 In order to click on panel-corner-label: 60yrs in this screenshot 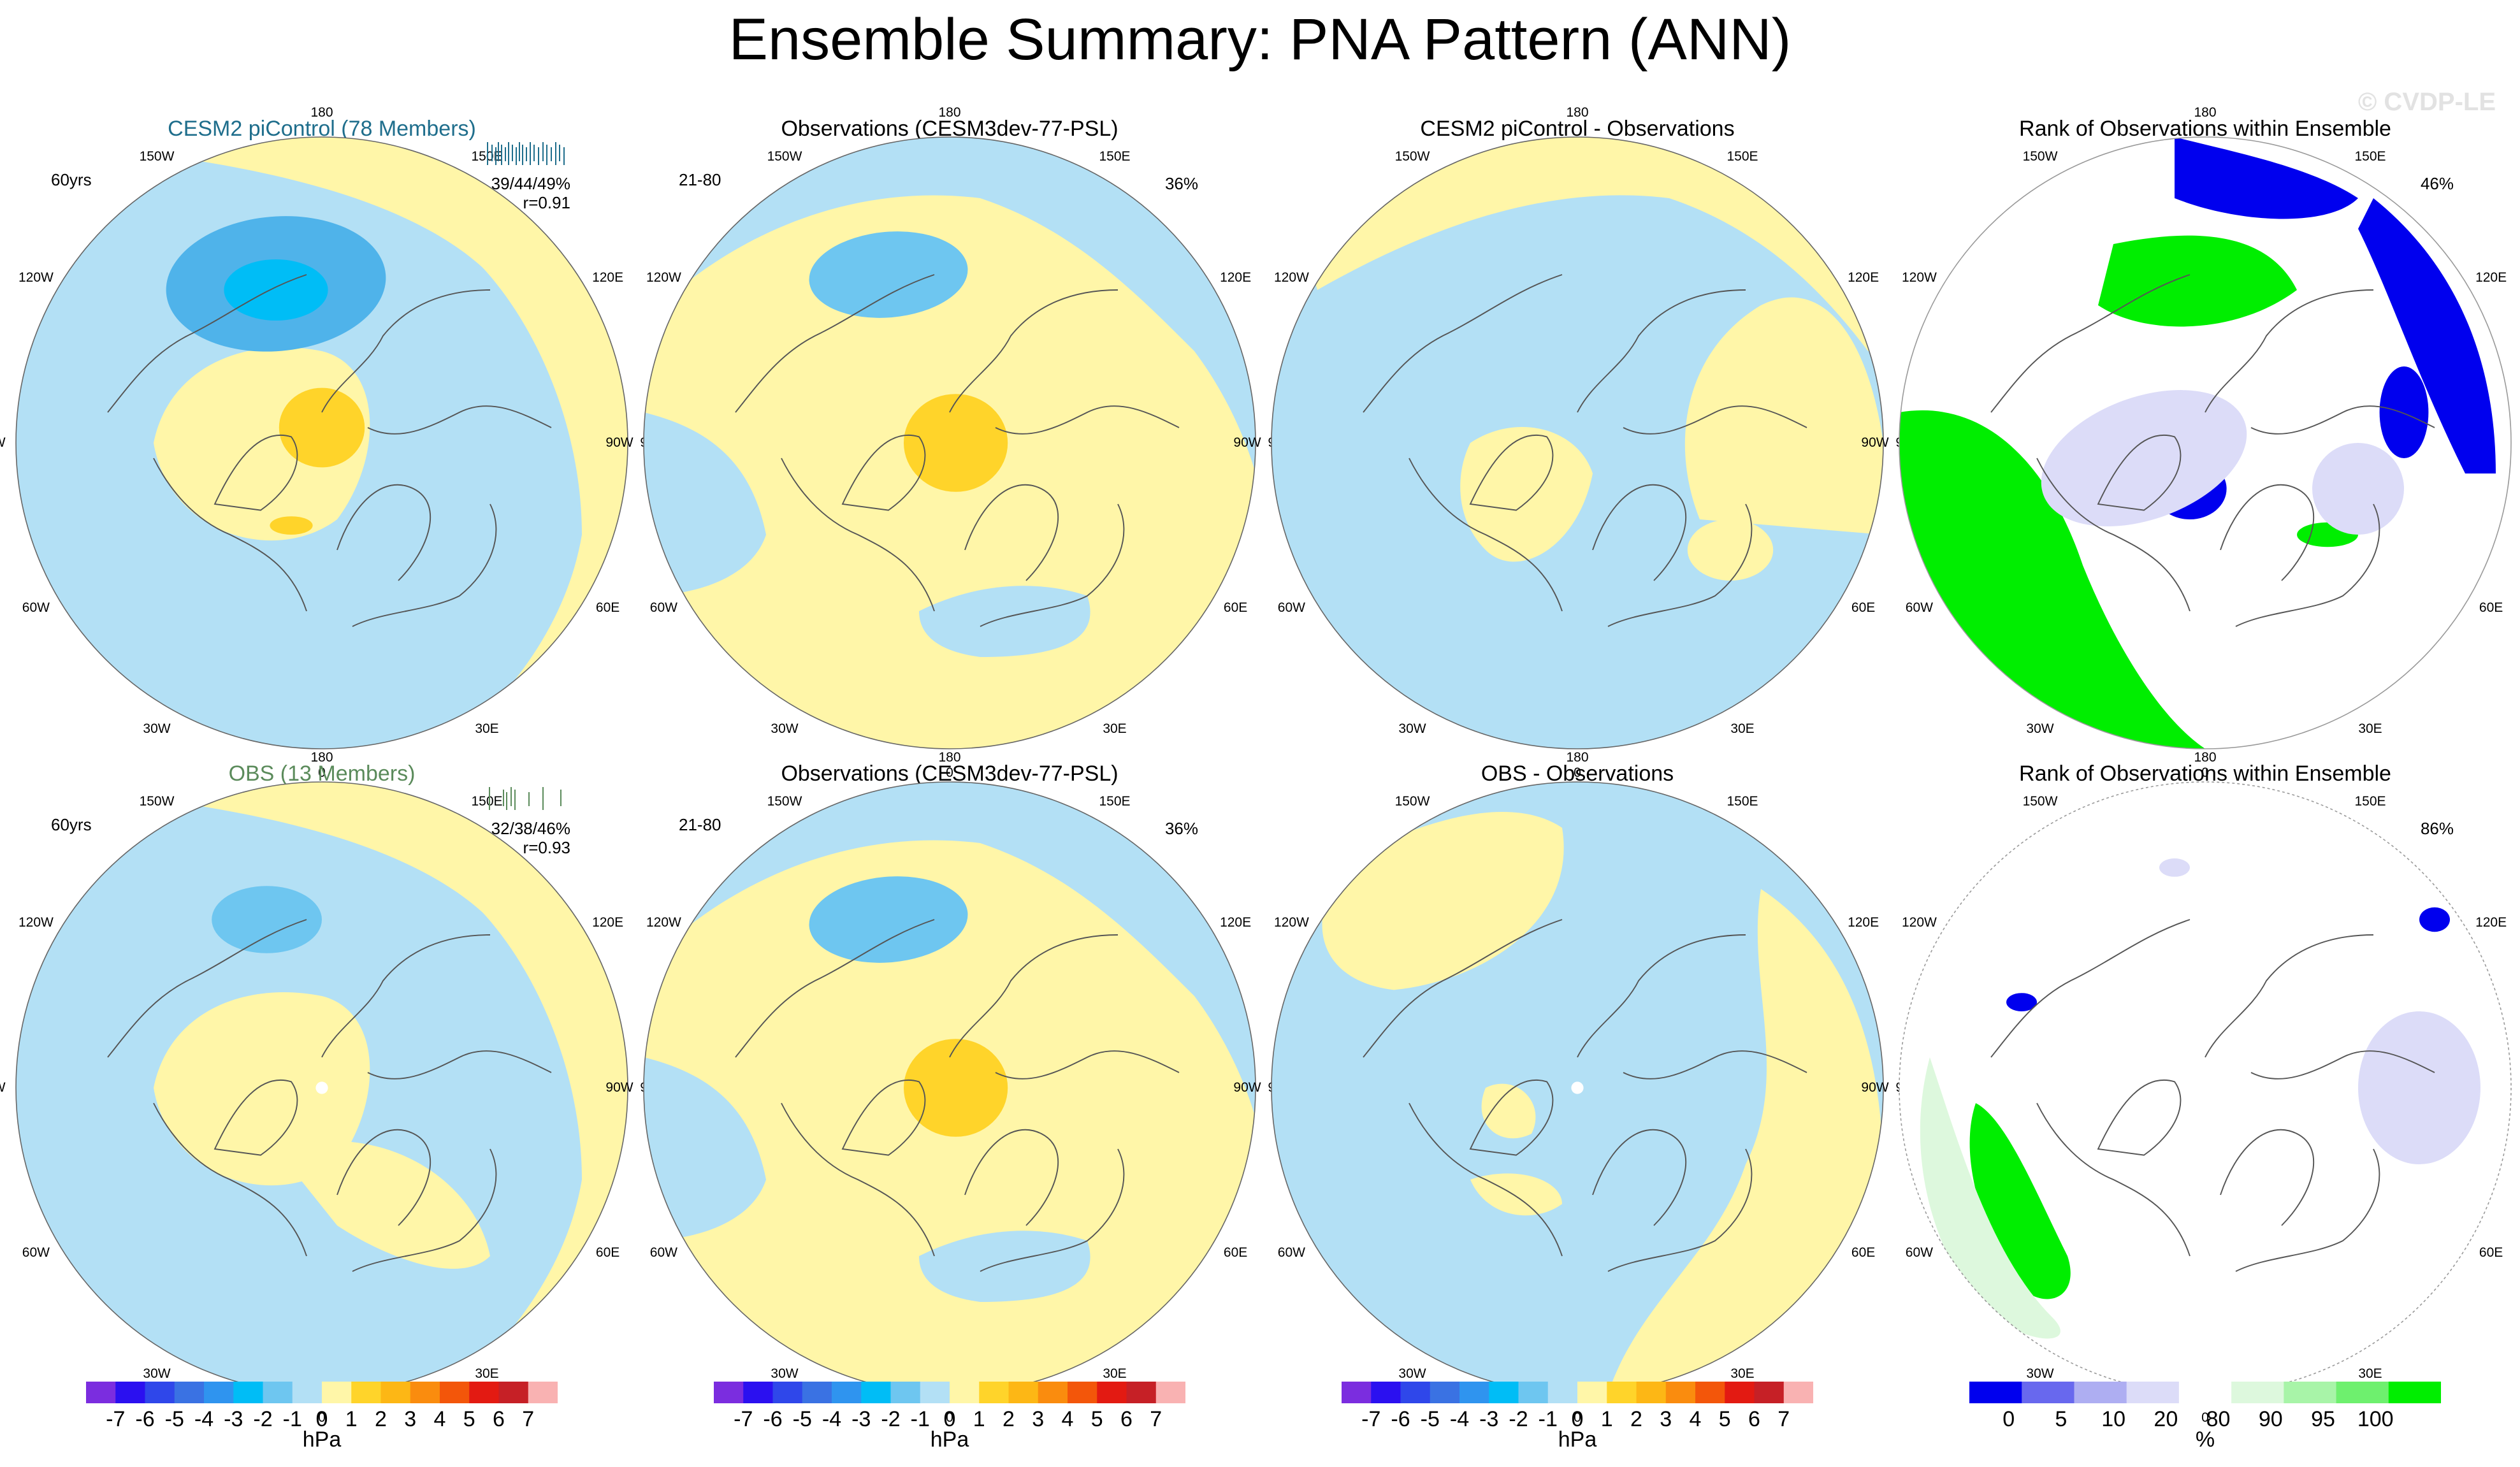, I will do `click(71, 824)`.